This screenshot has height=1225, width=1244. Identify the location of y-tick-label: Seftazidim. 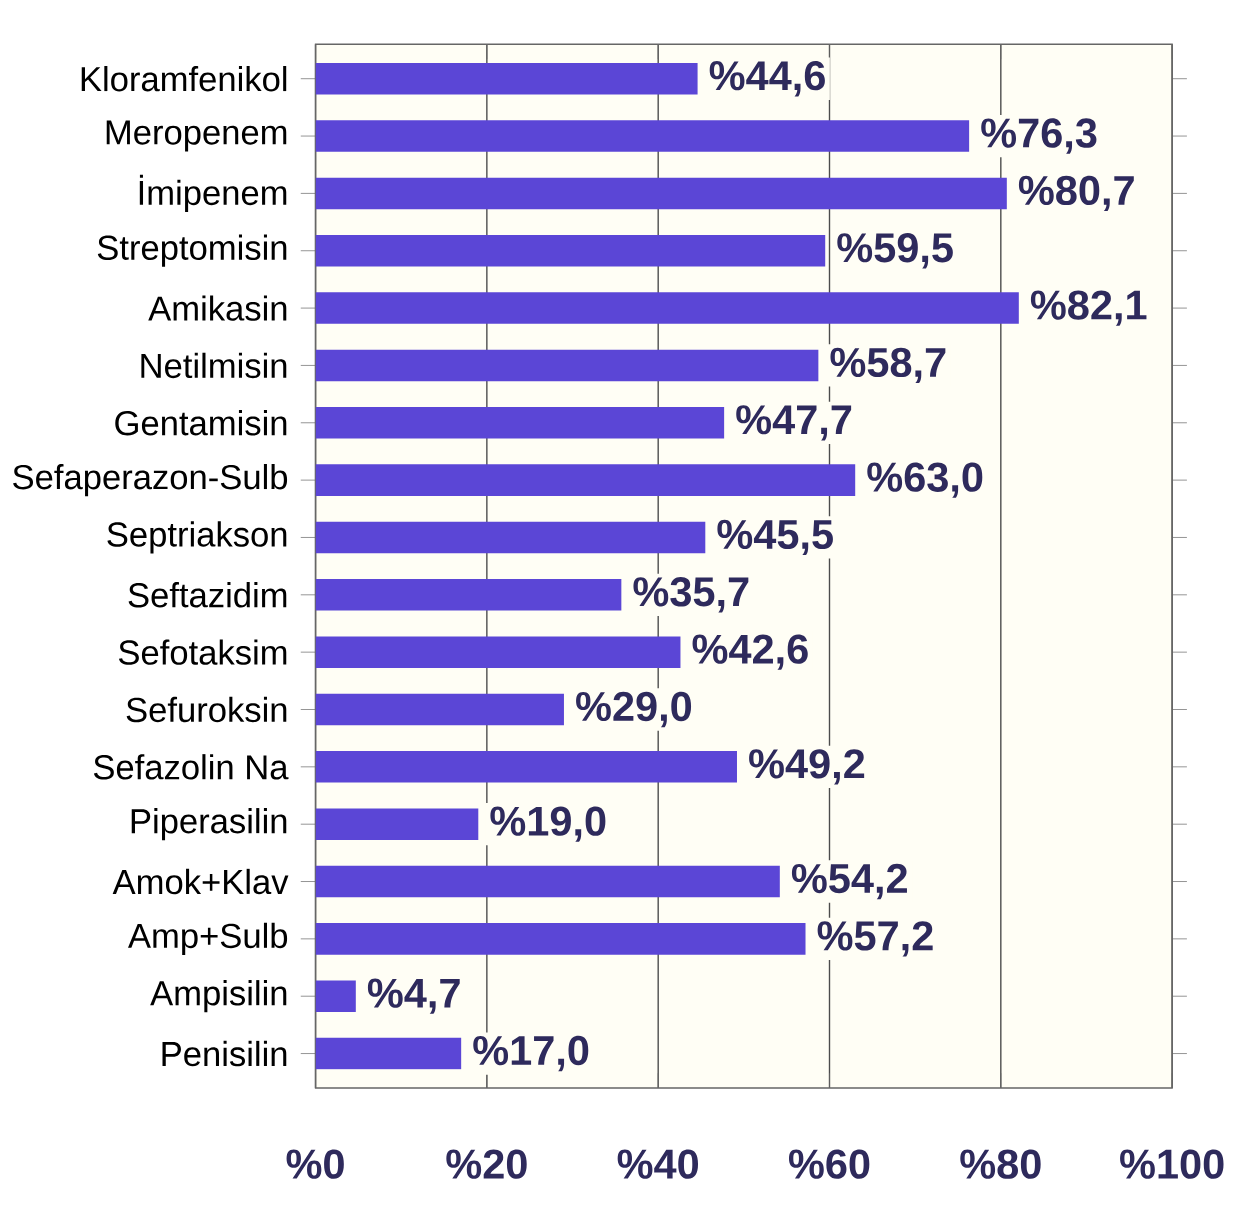
(207, 595).